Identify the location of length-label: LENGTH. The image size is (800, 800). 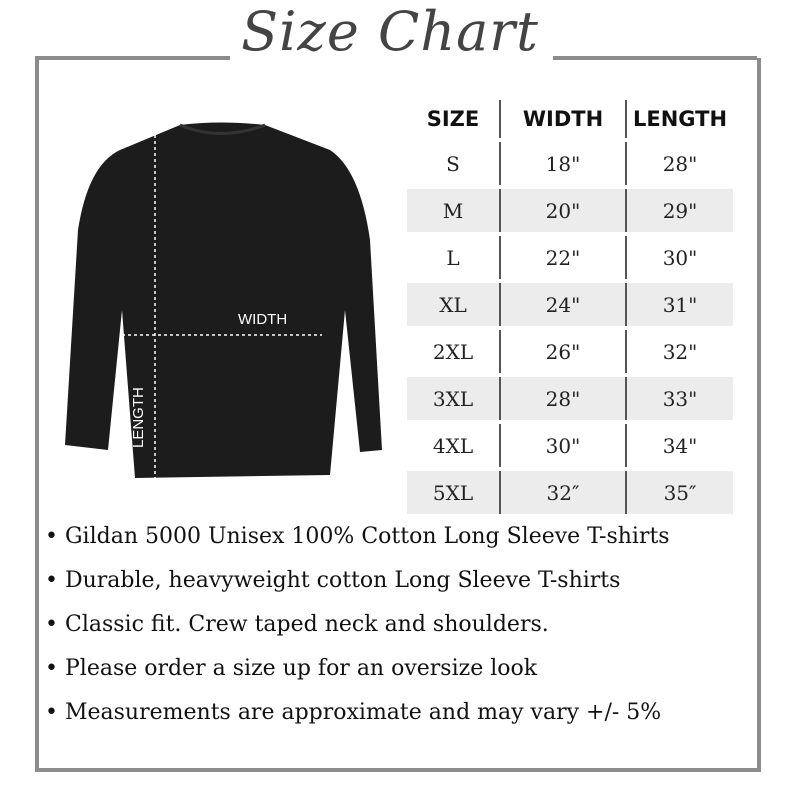
(138, 417).